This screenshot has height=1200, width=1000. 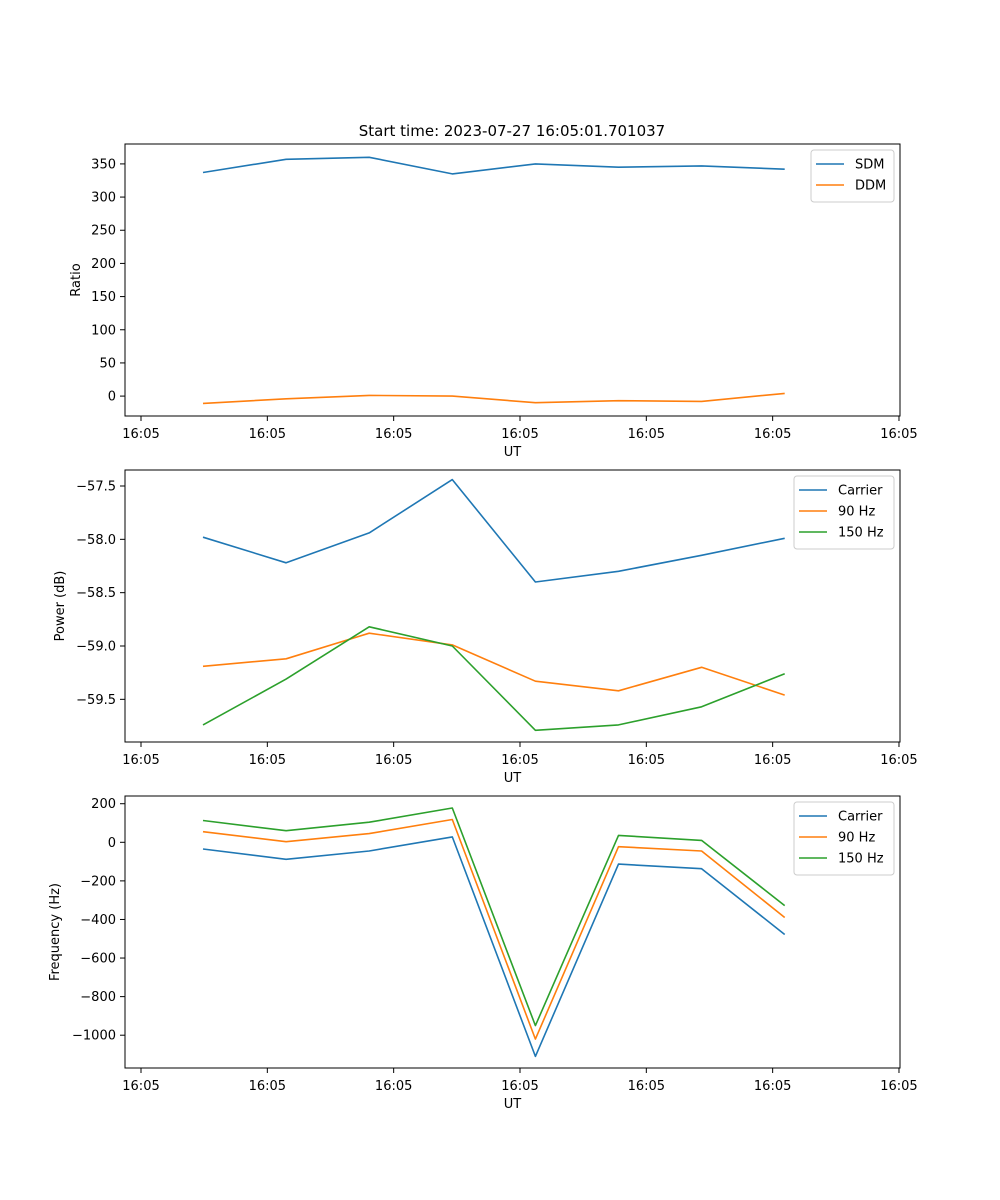 I want to click on y-tick-label: 150, so click(x=103, y=297).